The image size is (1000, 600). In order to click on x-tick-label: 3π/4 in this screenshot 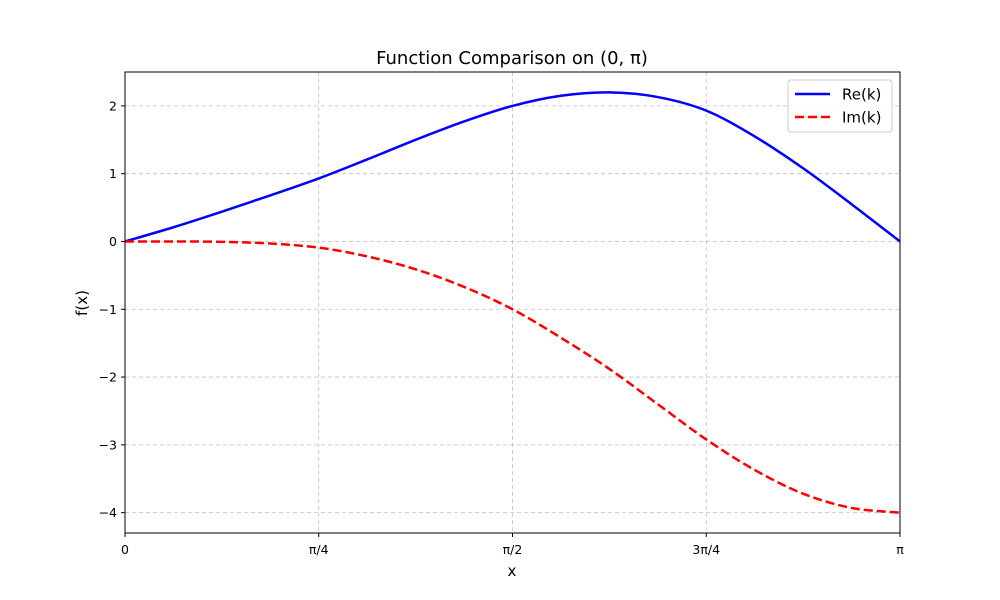, I will do `click(706, 549)`.